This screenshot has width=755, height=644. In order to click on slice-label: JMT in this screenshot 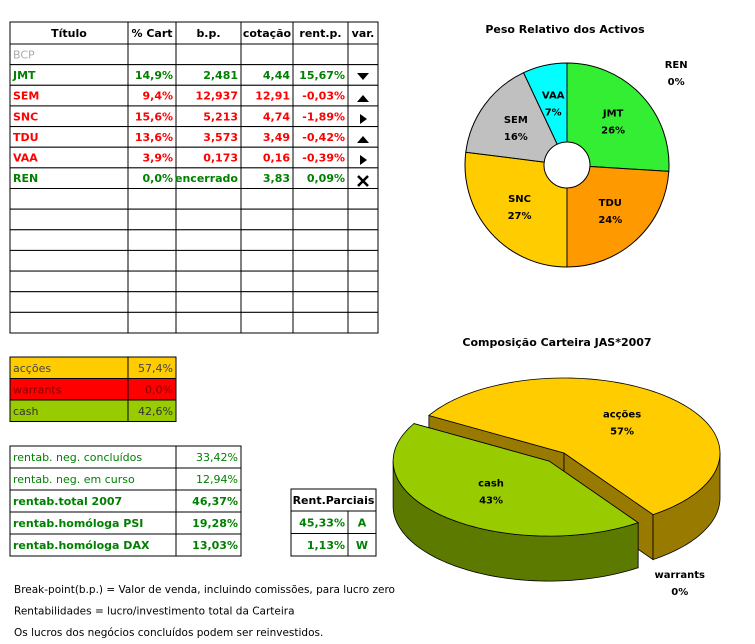, I will do `click(613, 114)`.